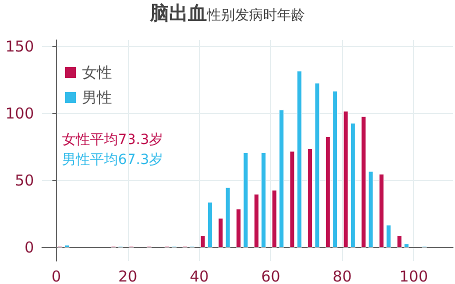  What do you see at coordinates (113, 160) in the screenshot?
I see `annotation: 男性平均67.3岁` at bounding box center [113, 160].